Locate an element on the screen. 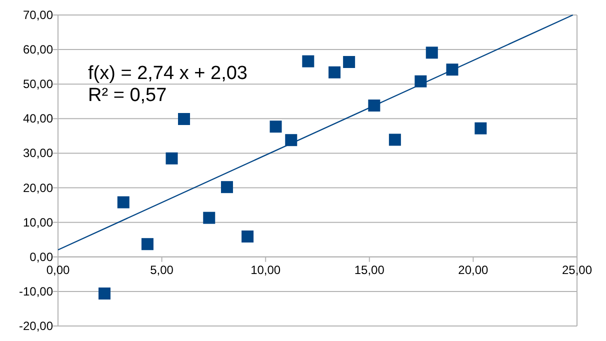 The height and width of the screenshot is (341, 606). x-tick-label: 25,00 is located at coordinates (577, 269).